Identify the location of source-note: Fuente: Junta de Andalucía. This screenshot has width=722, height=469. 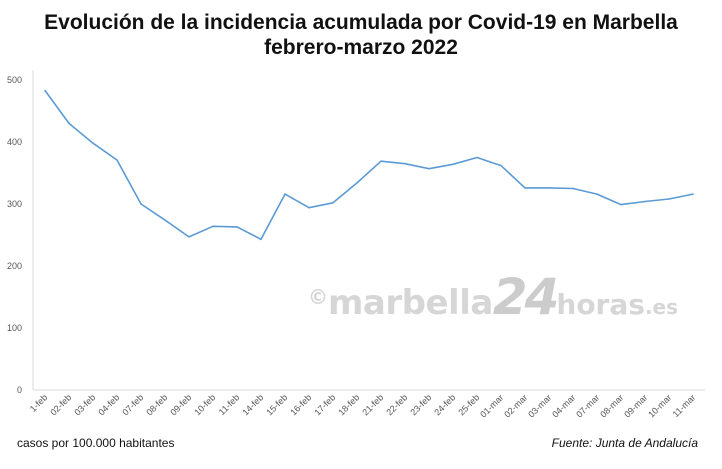
(624, 443).